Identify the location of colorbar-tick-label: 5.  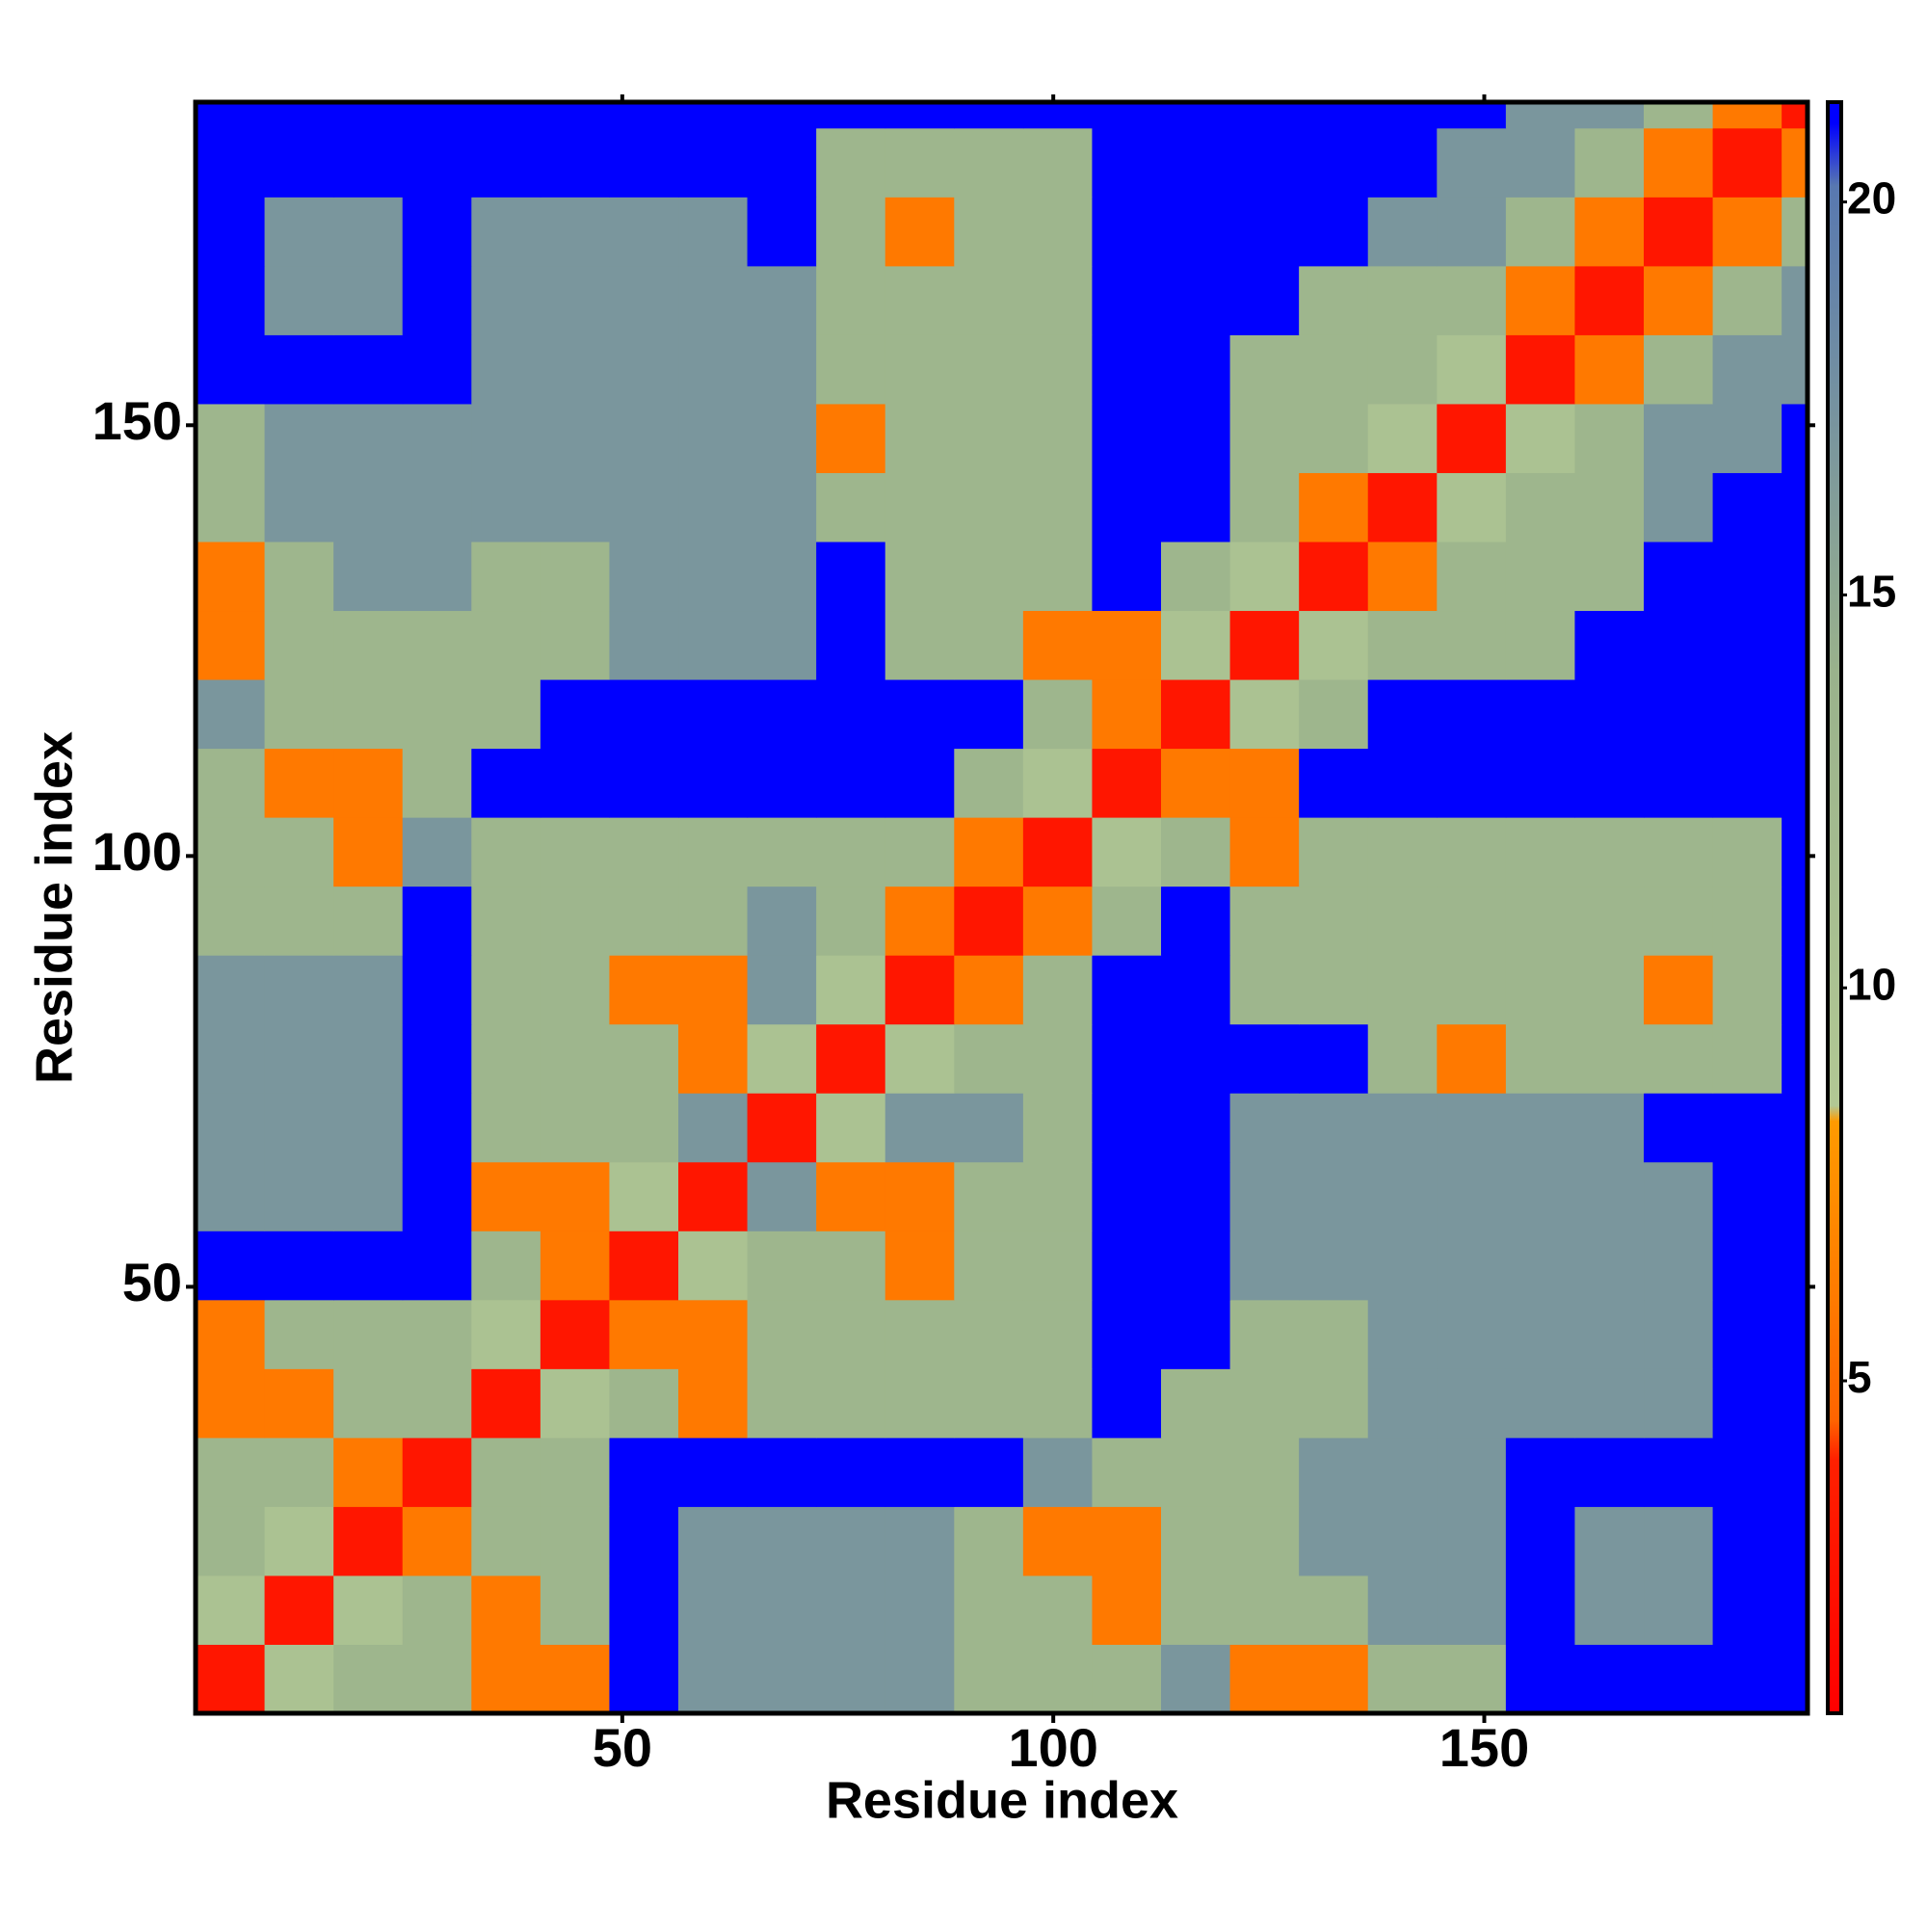
(1859, 1377).